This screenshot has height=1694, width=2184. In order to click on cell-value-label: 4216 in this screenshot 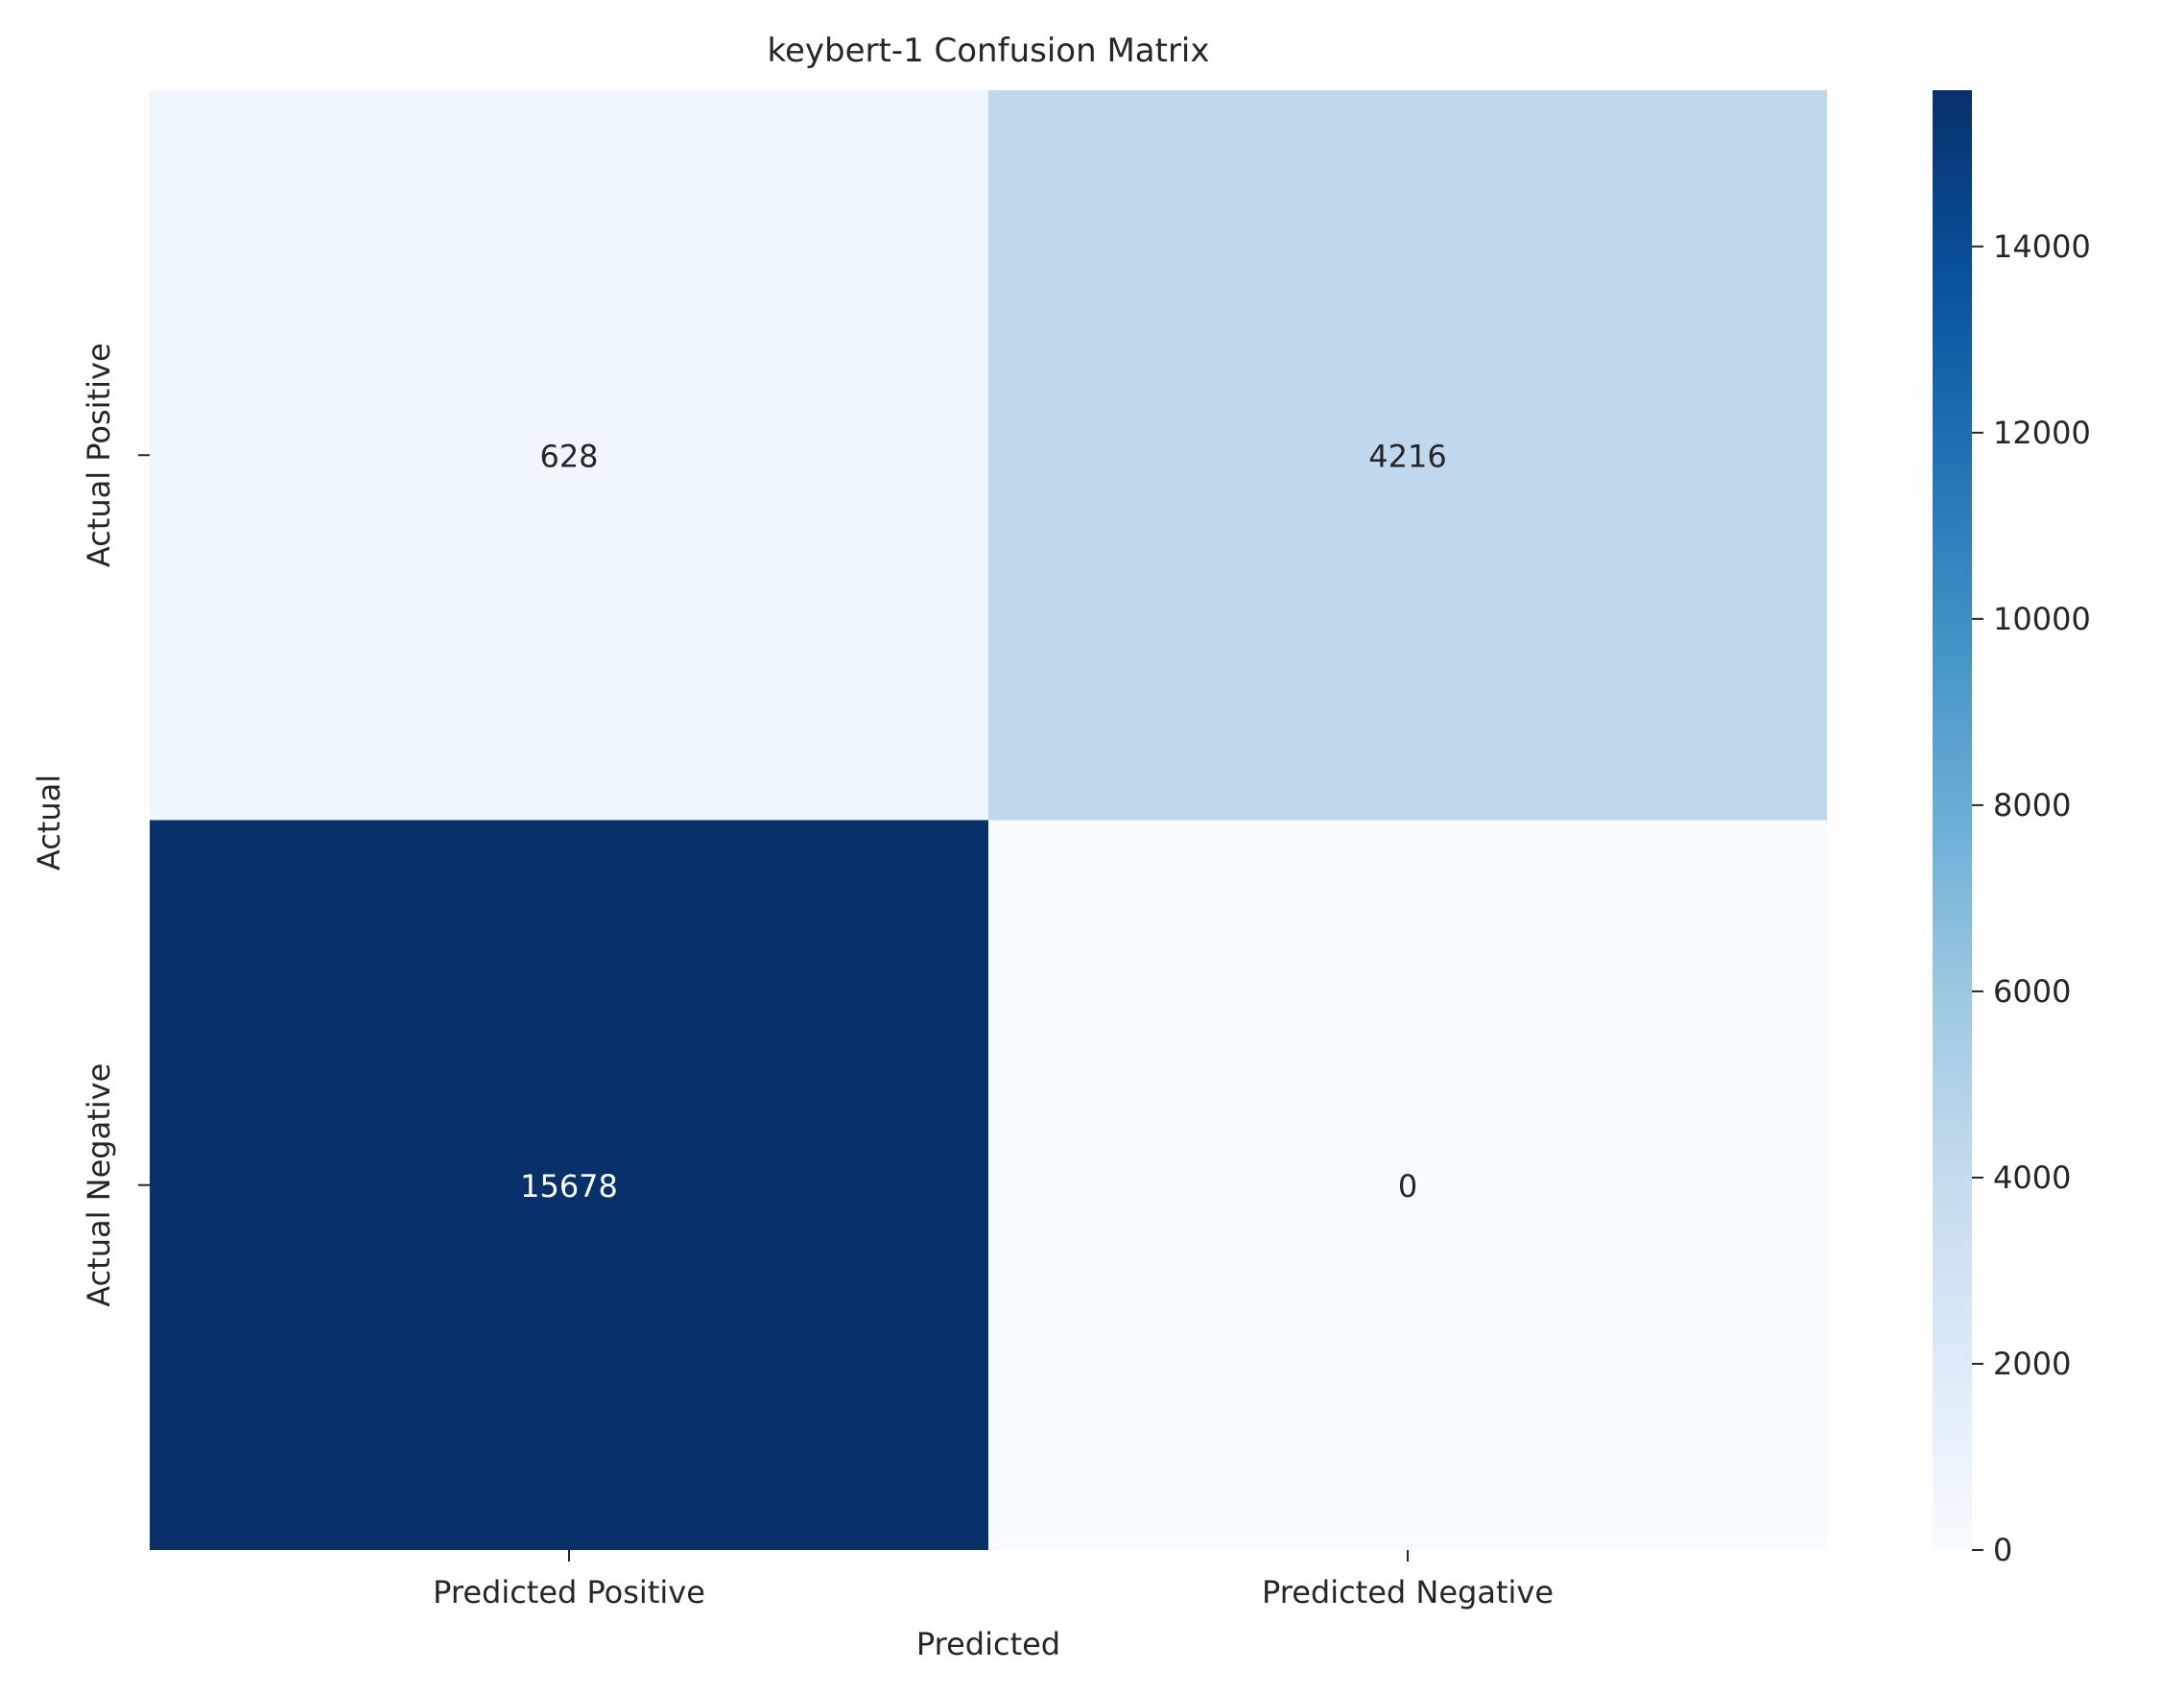, I will do `click(1407, 456)`.